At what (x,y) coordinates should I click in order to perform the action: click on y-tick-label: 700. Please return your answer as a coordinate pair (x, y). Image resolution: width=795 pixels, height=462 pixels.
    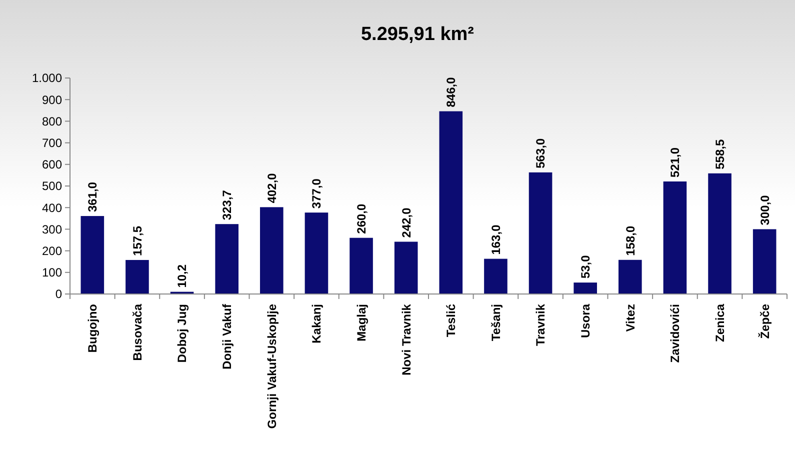
    Looking at the image, I should click on (52, 143).